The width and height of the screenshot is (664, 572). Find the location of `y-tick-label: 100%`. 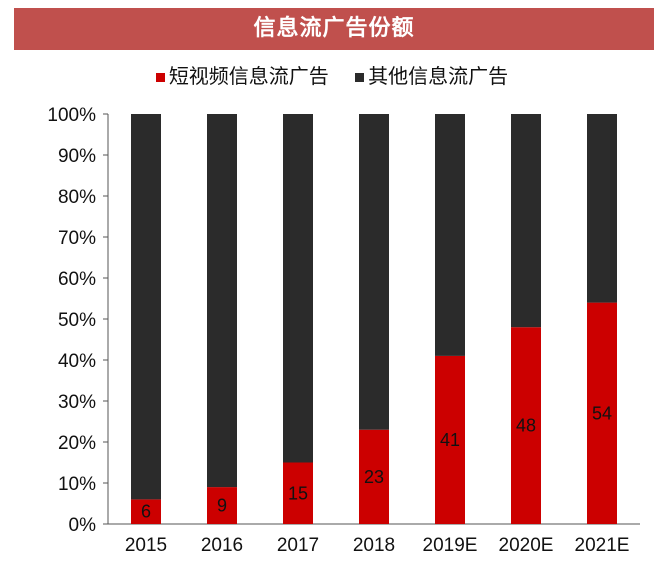

y-tick-label: 100% is located at coordinates (71, 115).